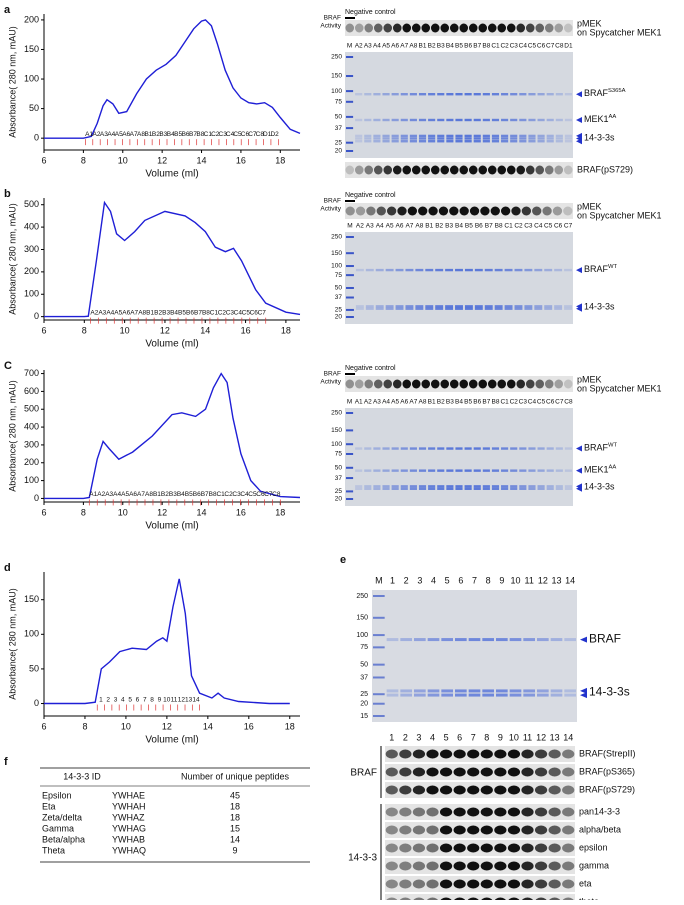 The width and height of the screenshot is (684, 905). What do you see at coordinates (330, 209) in the screenshot?
I see `activity-label: Activity` at bounding box center [330, 209].